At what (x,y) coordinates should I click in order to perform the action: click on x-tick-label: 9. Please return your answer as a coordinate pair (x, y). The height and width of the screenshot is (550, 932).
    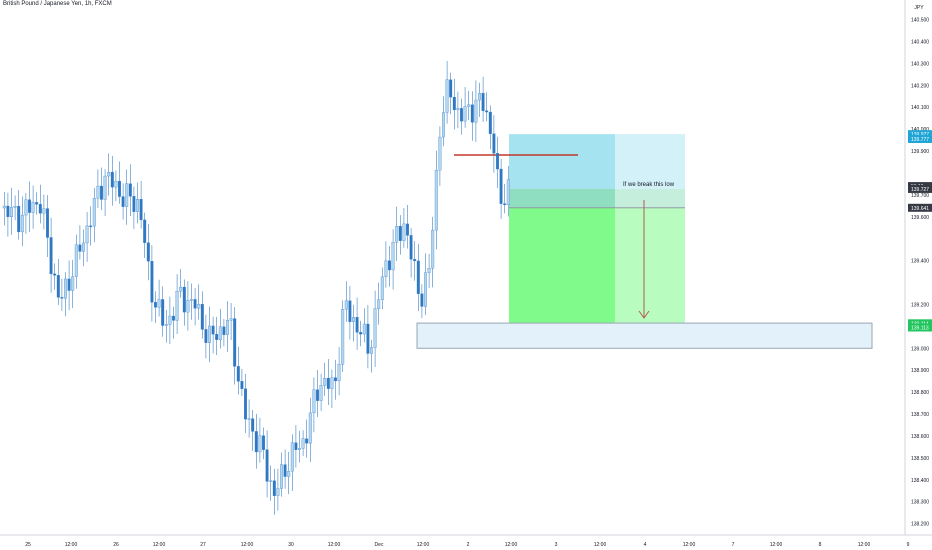
    Looking at the image, I should click on (908, 545).